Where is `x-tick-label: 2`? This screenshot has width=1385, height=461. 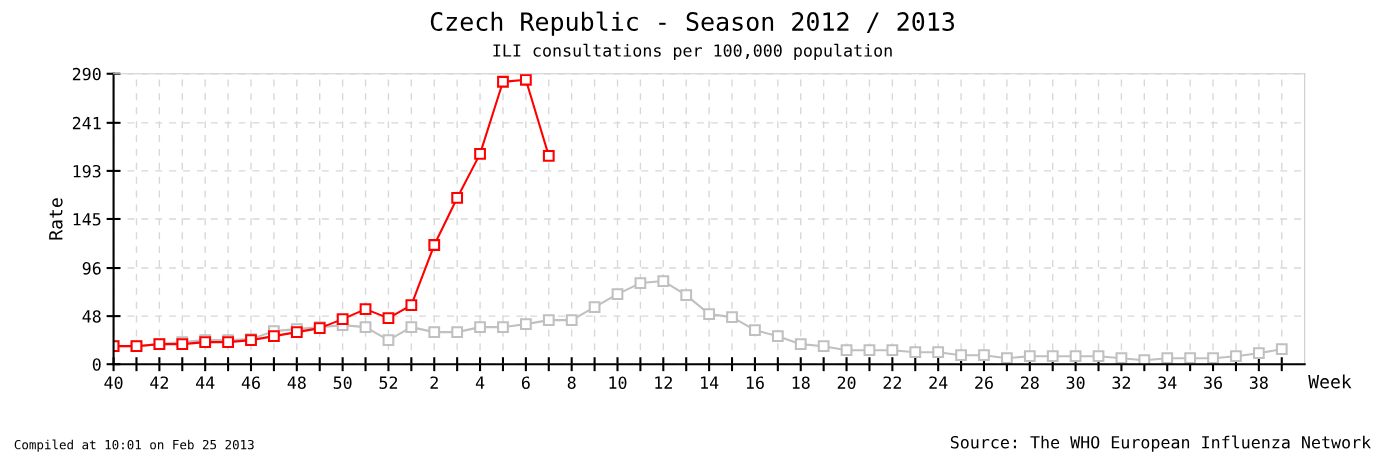 x-tick-label: 2 is located at coordinates (434, 382).